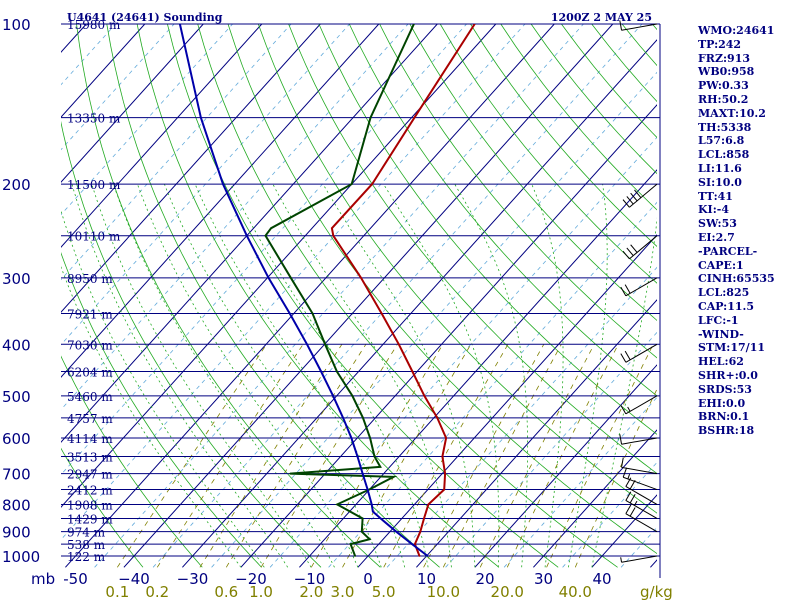  What do you see at coordinates (384, 591) in the screenshot?
I see `mixing-ratio-label: 5.0` at bounding box center [384, 591].